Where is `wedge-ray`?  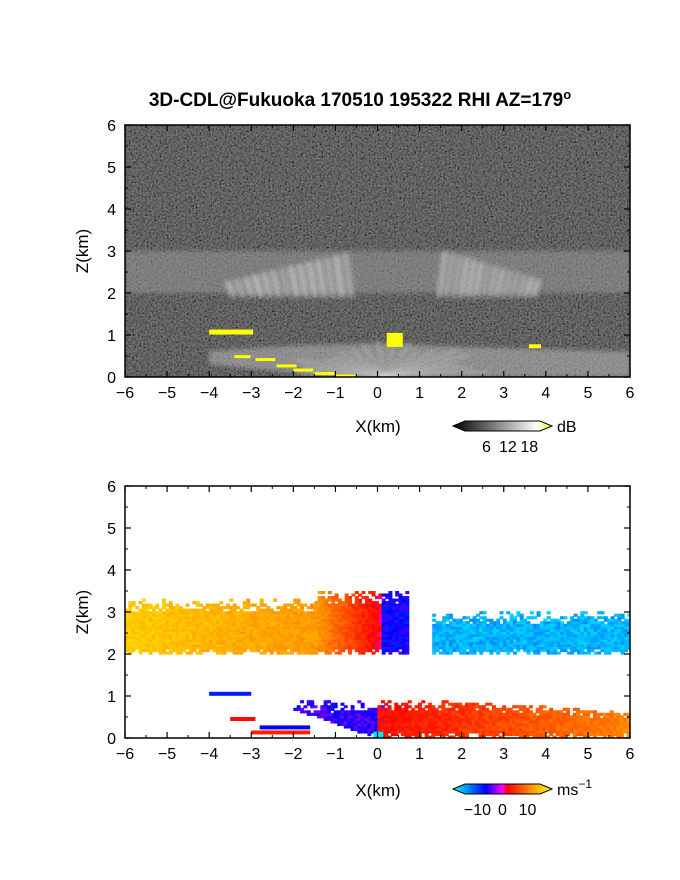
wedge-ray is located at coordinates (321, 278).